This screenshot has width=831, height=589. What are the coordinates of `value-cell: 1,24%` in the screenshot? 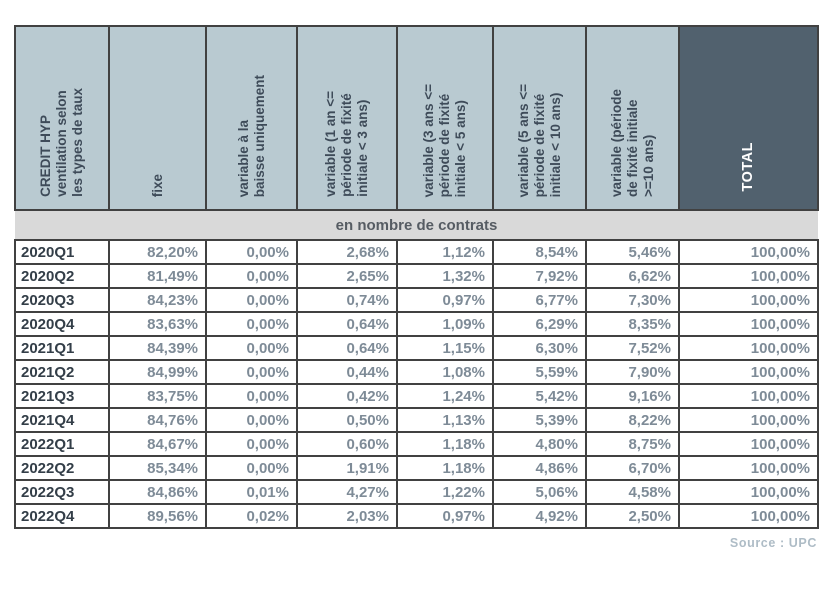 It's located at (445, 396).